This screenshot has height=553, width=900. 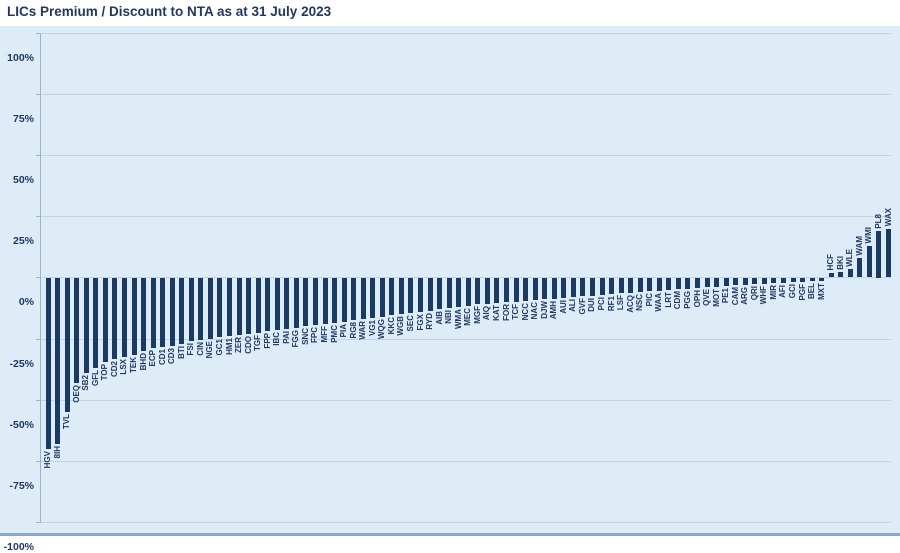 What do you see at coordinates (621, 303) in the screenshot?
I see `bar-label-LSF: LSF` at bounding box center [621, 303].